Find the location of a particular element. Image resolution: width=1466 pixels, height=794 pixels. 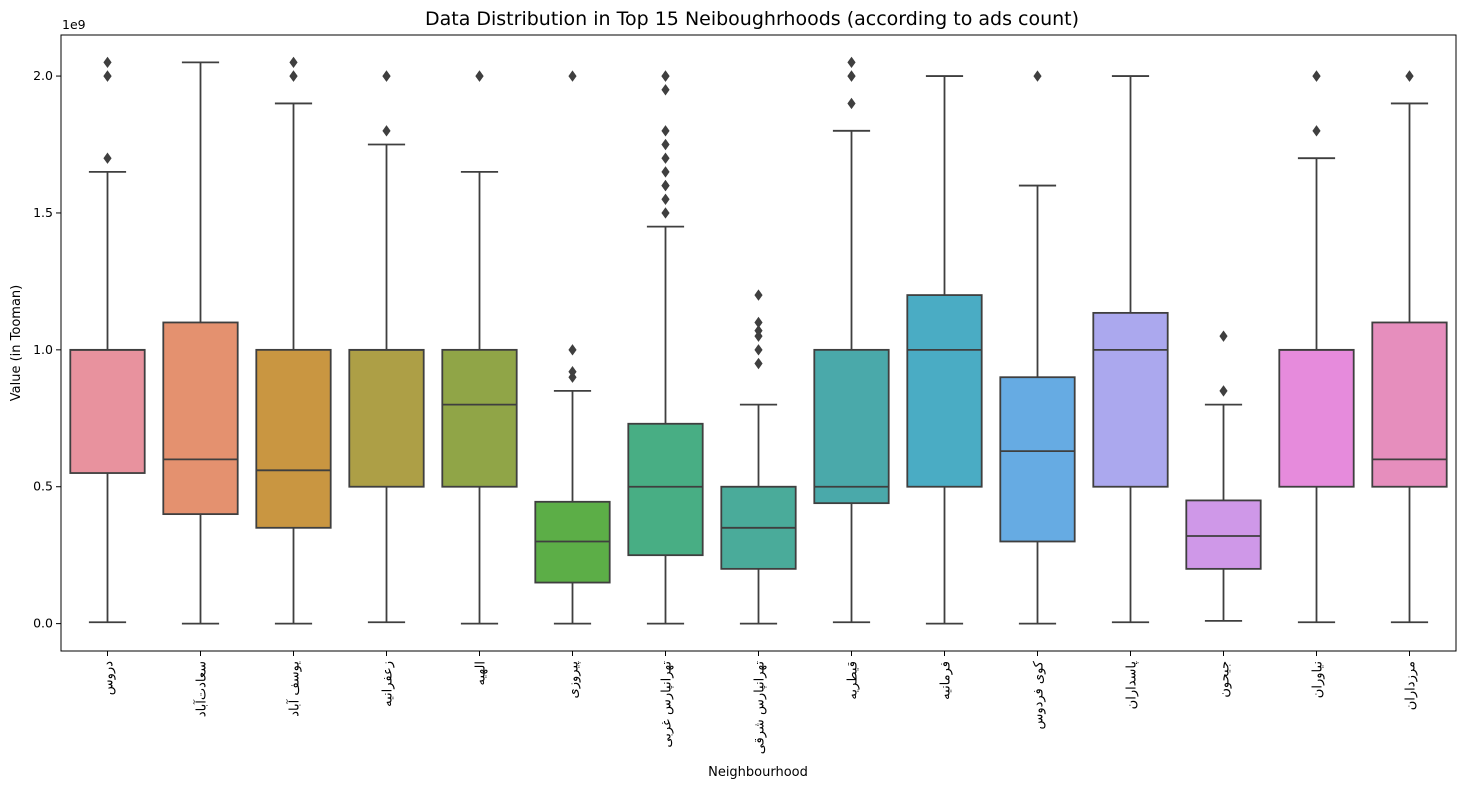

y-axis-label: Value (in Tooman) is located at coordinates (16, 343).